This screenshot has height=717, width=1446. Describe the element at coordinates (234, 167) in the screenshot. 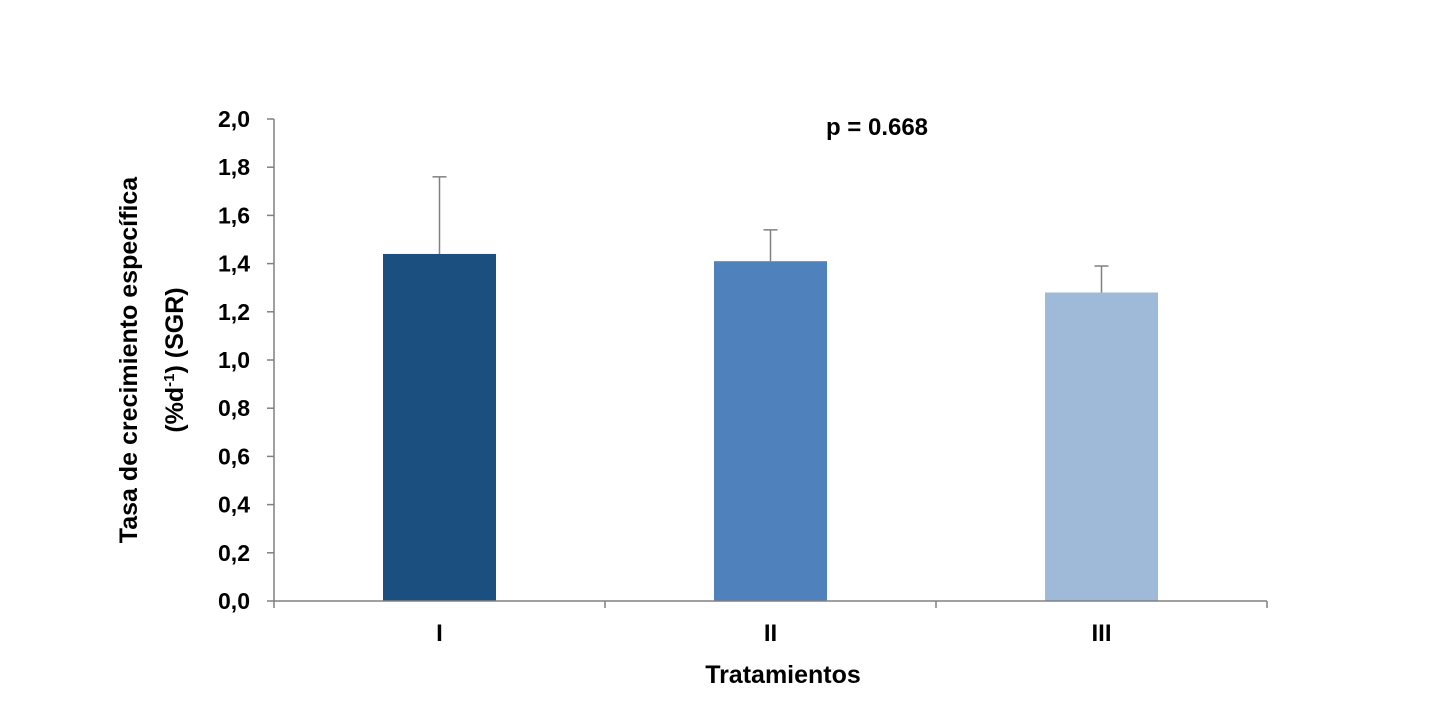

I see `y-tick-label: 1,8` at that location.